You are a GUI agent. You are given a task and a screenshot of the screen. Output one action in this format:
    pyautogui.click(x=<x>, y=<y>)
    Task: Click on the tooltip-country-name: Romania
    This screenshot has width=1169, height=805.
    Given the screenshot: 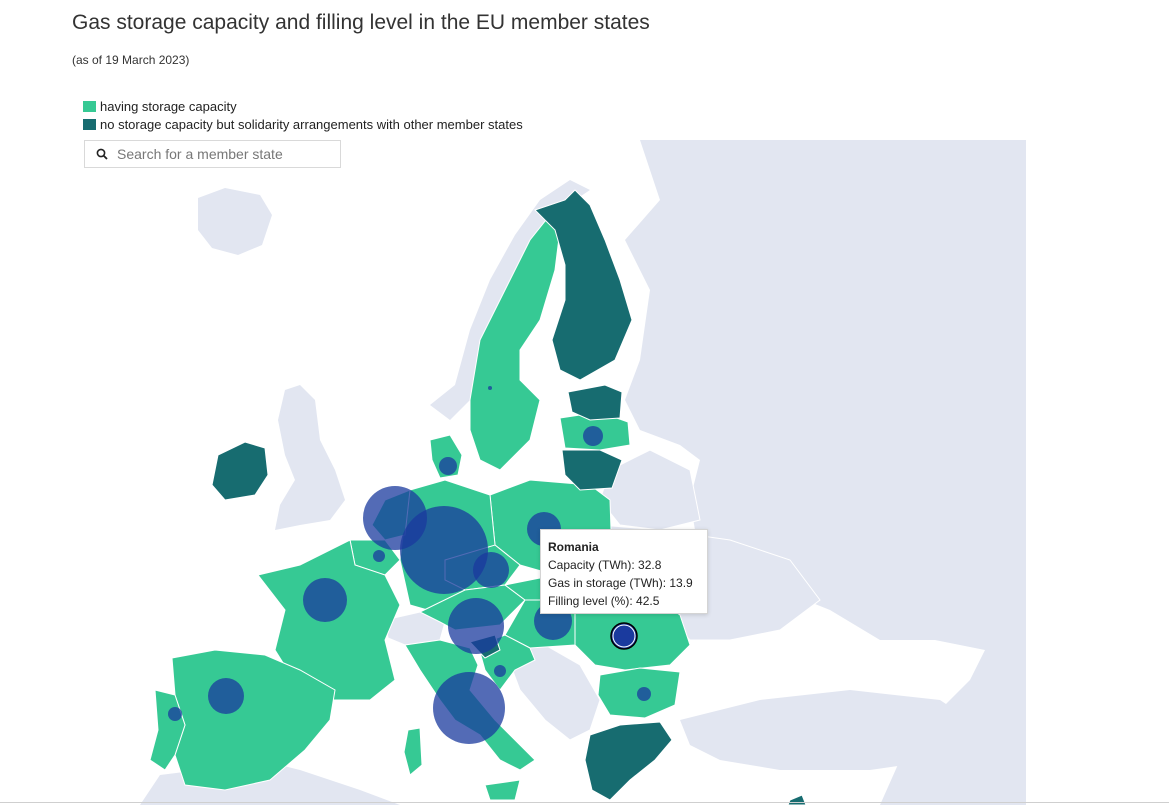 What is the action you would take?
    pyautogui.click(x=573, y=547)
    